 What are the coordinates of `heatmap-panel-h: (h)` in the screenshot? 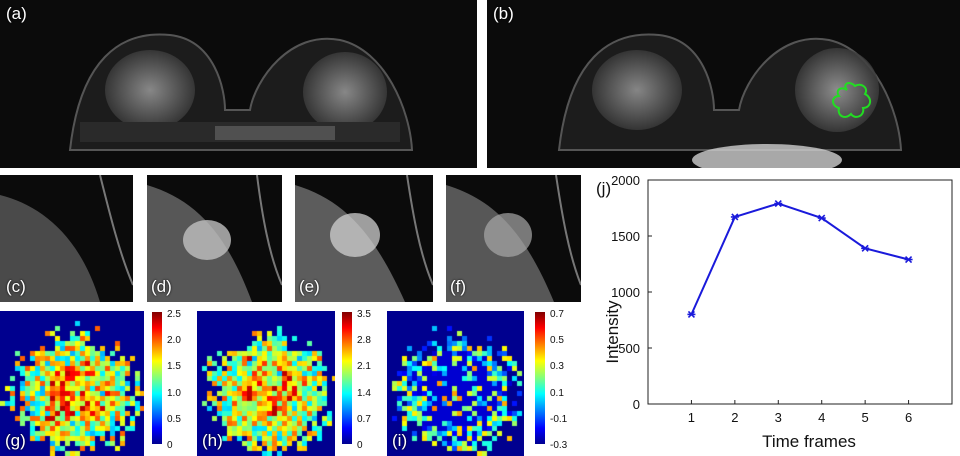 It's located at (266, 383).